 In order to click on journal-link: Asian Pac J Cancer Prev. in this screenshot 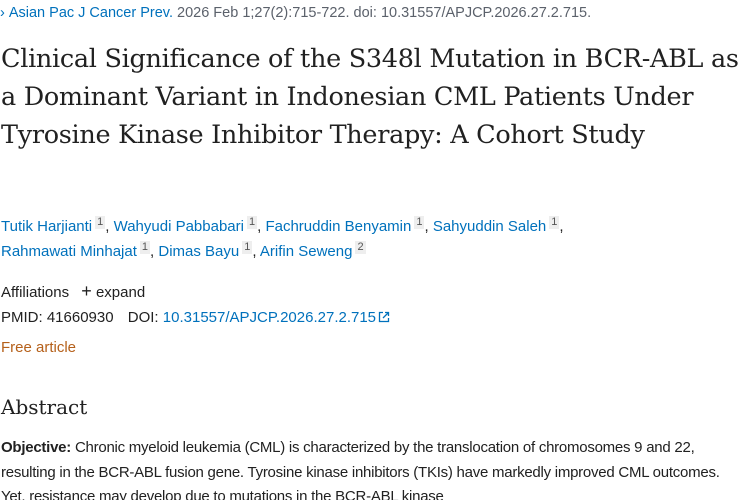, I will do `click(90, 13)`.